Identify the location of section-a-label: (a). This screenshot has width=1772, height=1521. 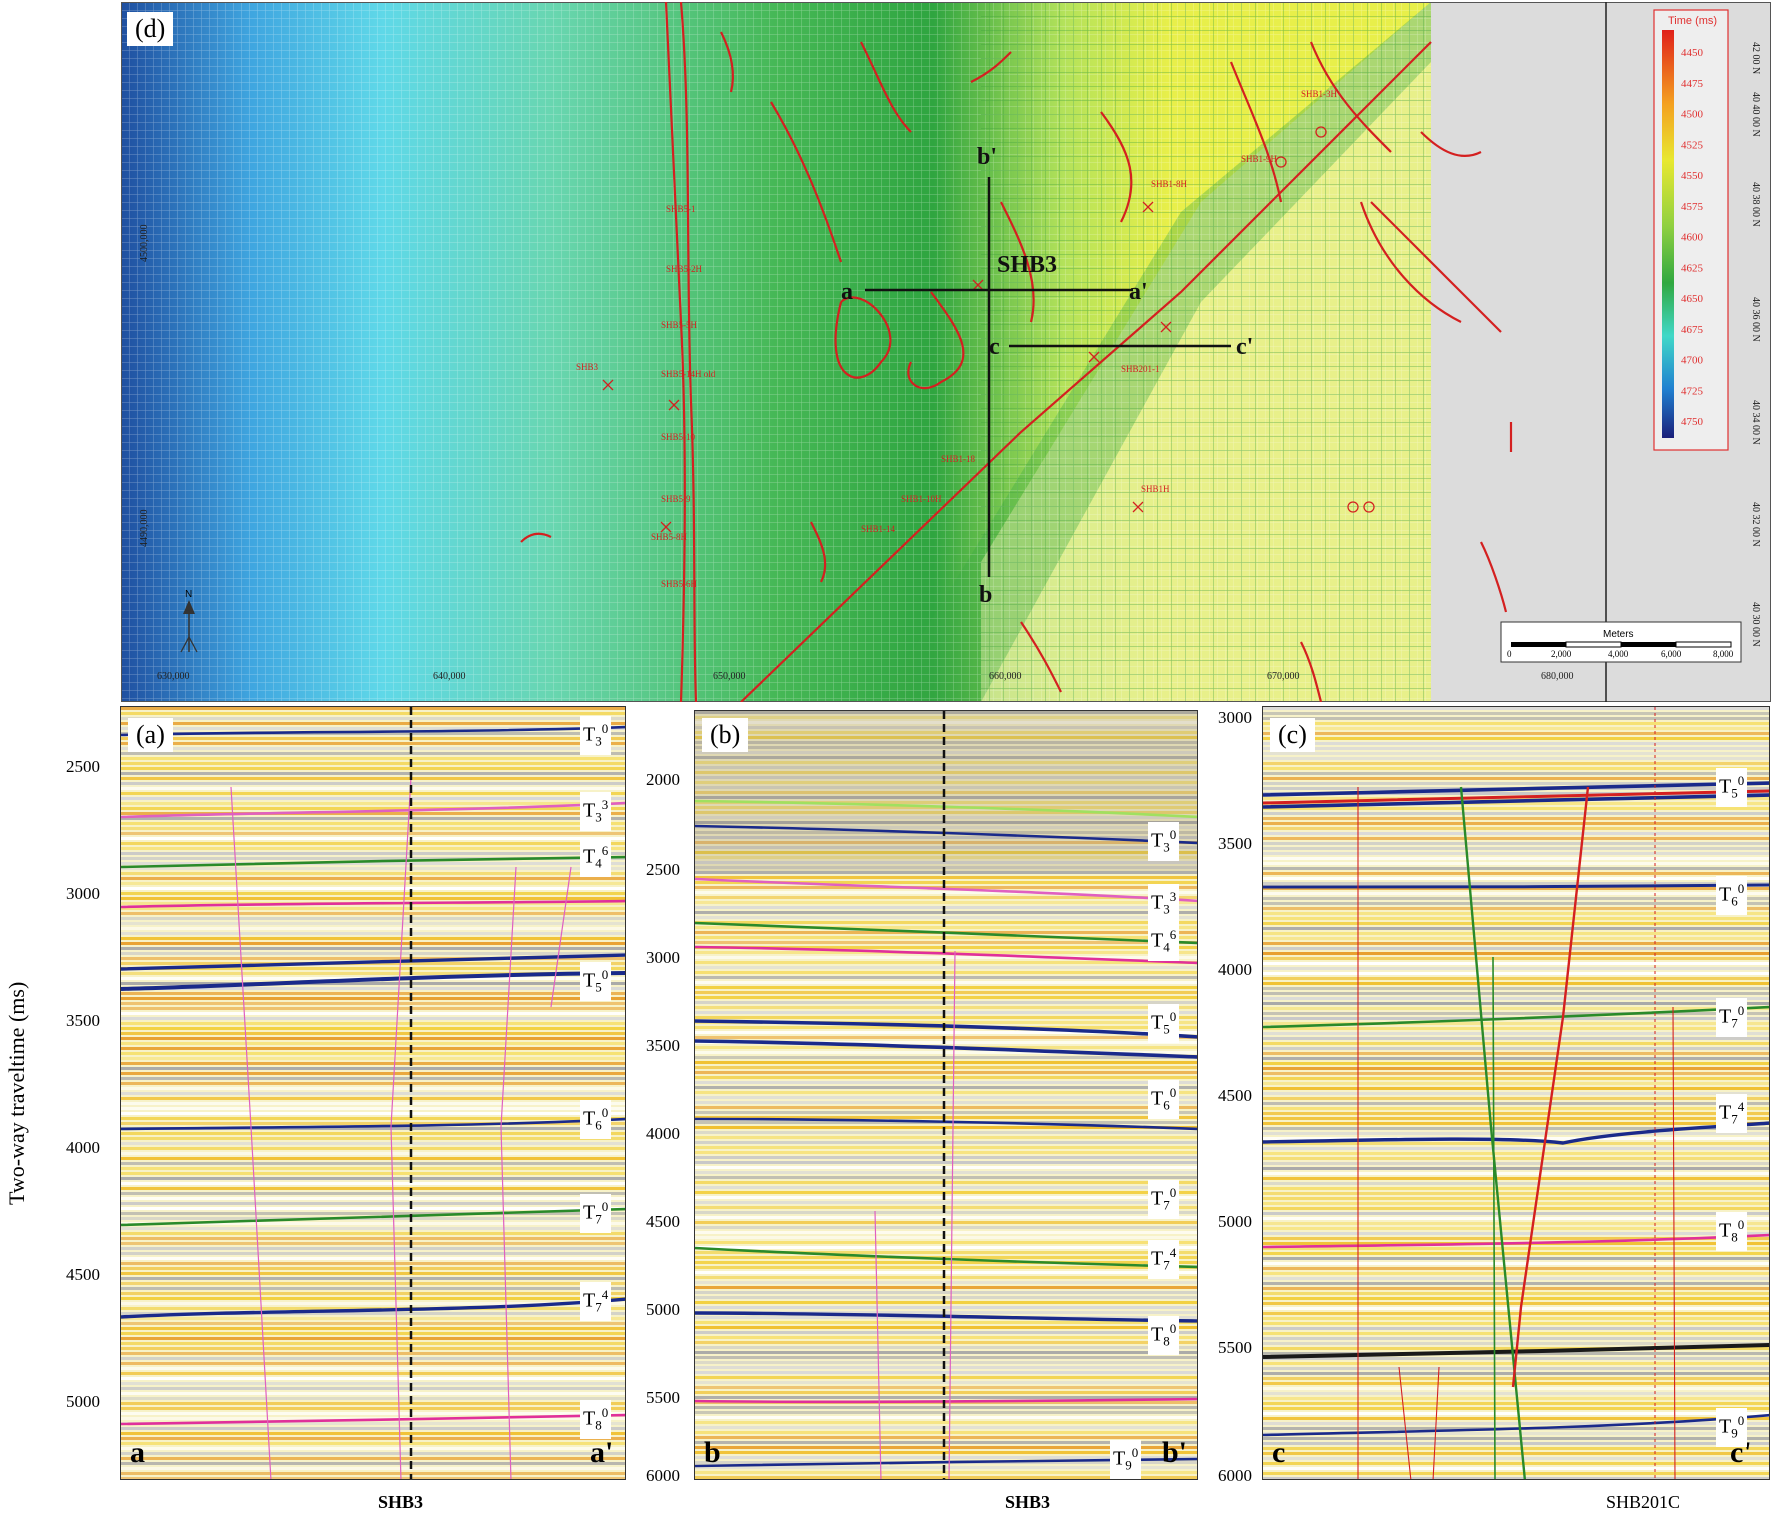
(150, 735).